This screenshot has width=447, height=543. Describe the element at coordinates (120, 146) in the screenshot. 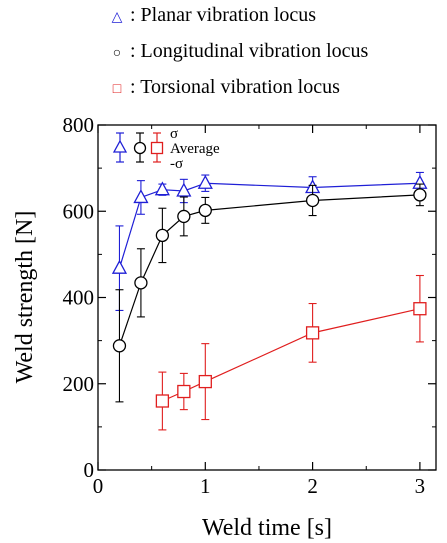

I see `inset-triangle-marker` at that location.